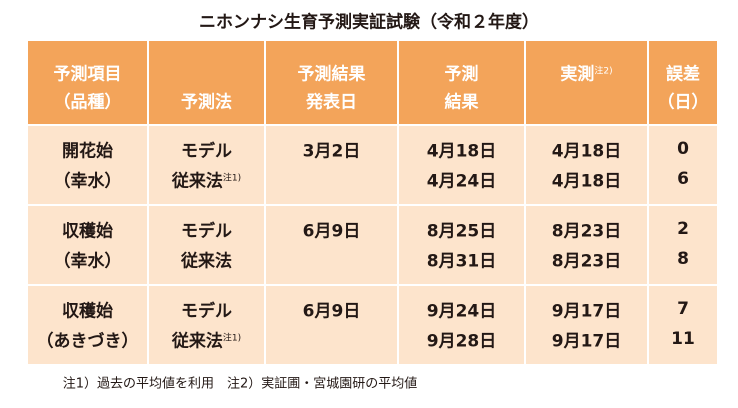  Describe the element at coordinates (461, 231) in the screenshot. I see `predicted-text: 8月25日` at that location.